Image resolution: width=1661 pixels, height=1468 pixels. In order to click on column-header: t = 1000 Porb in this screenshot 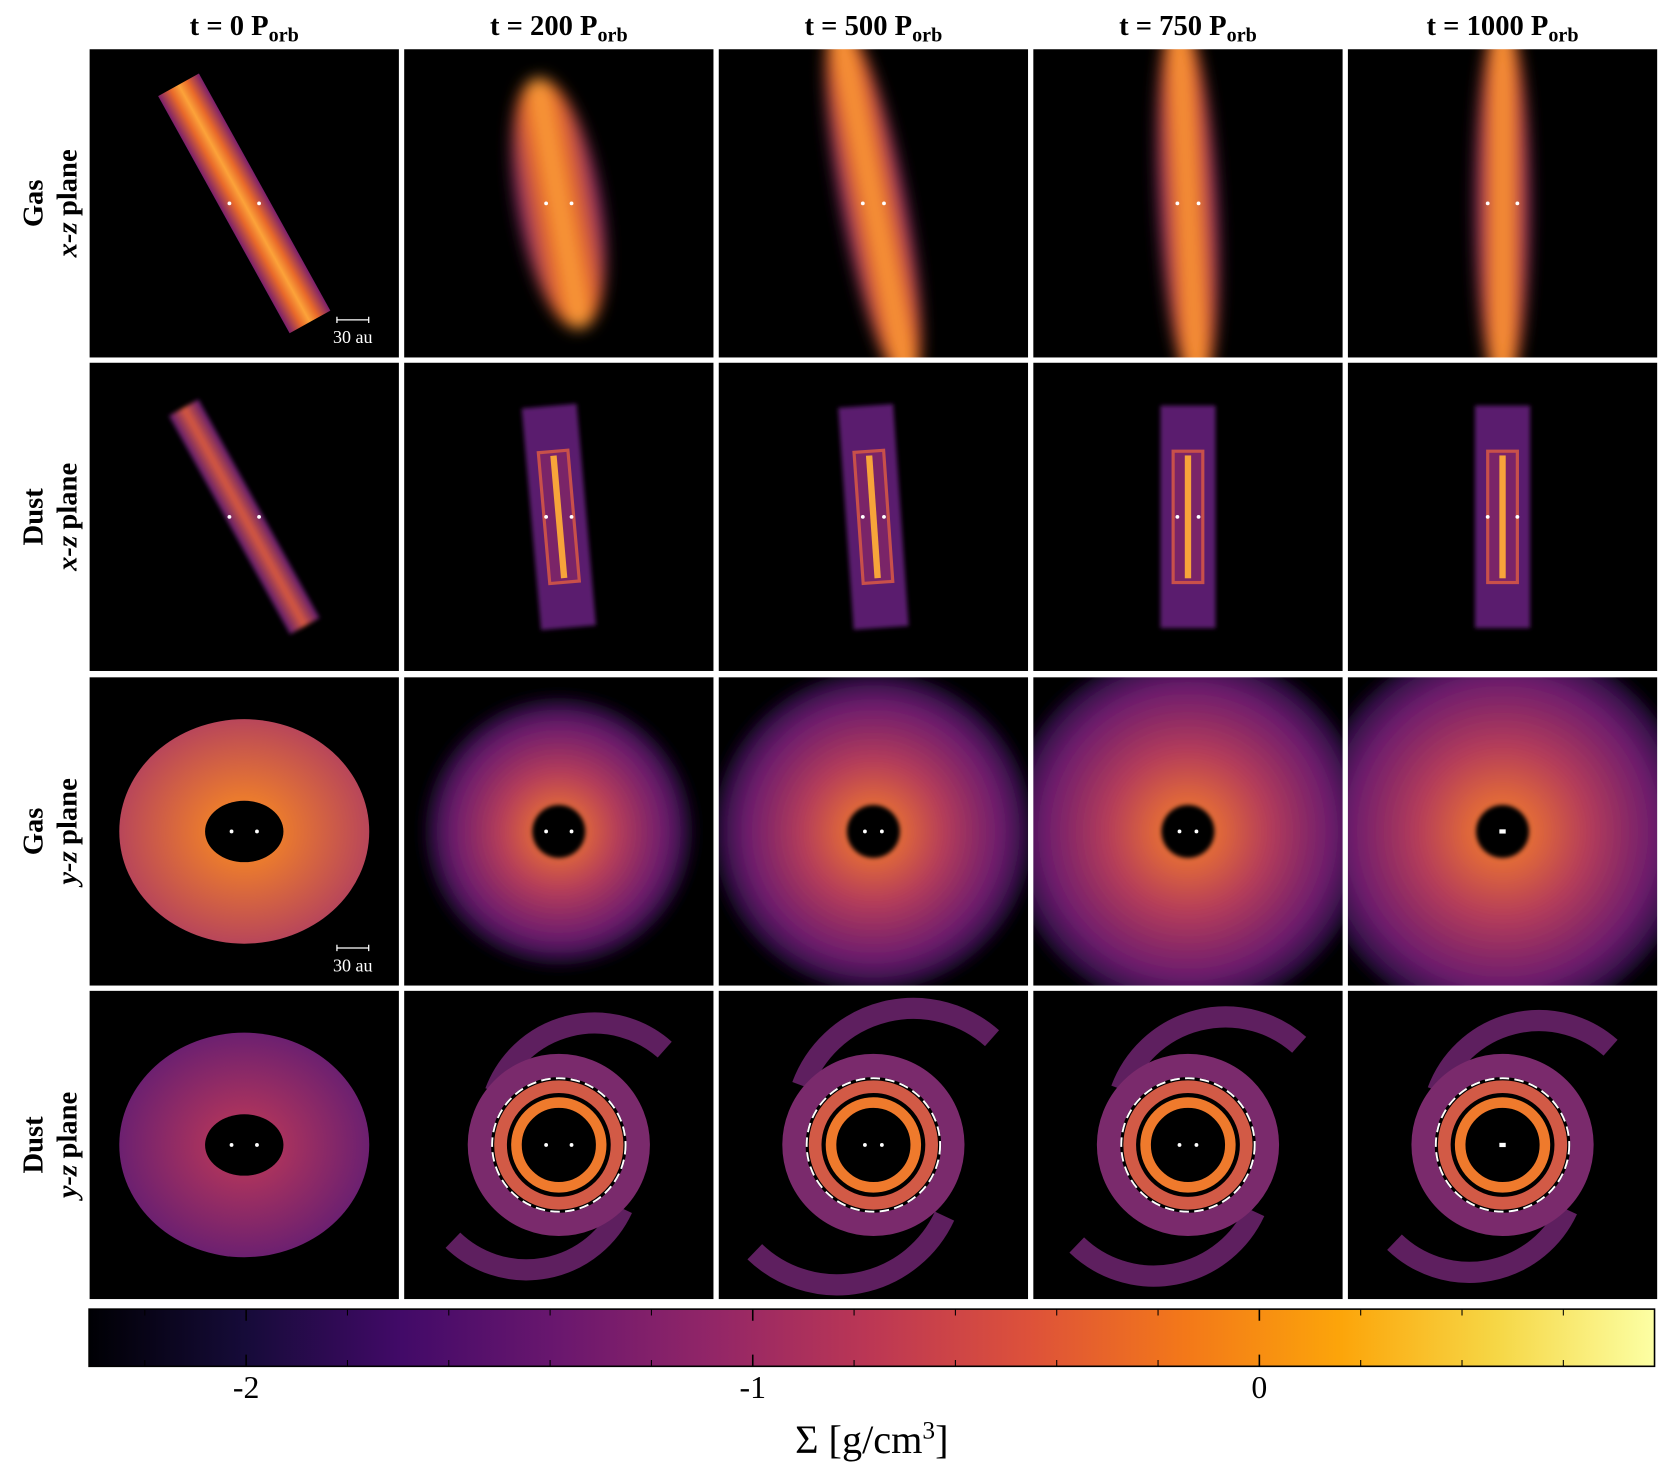, I will do `click(1503, 28)`.